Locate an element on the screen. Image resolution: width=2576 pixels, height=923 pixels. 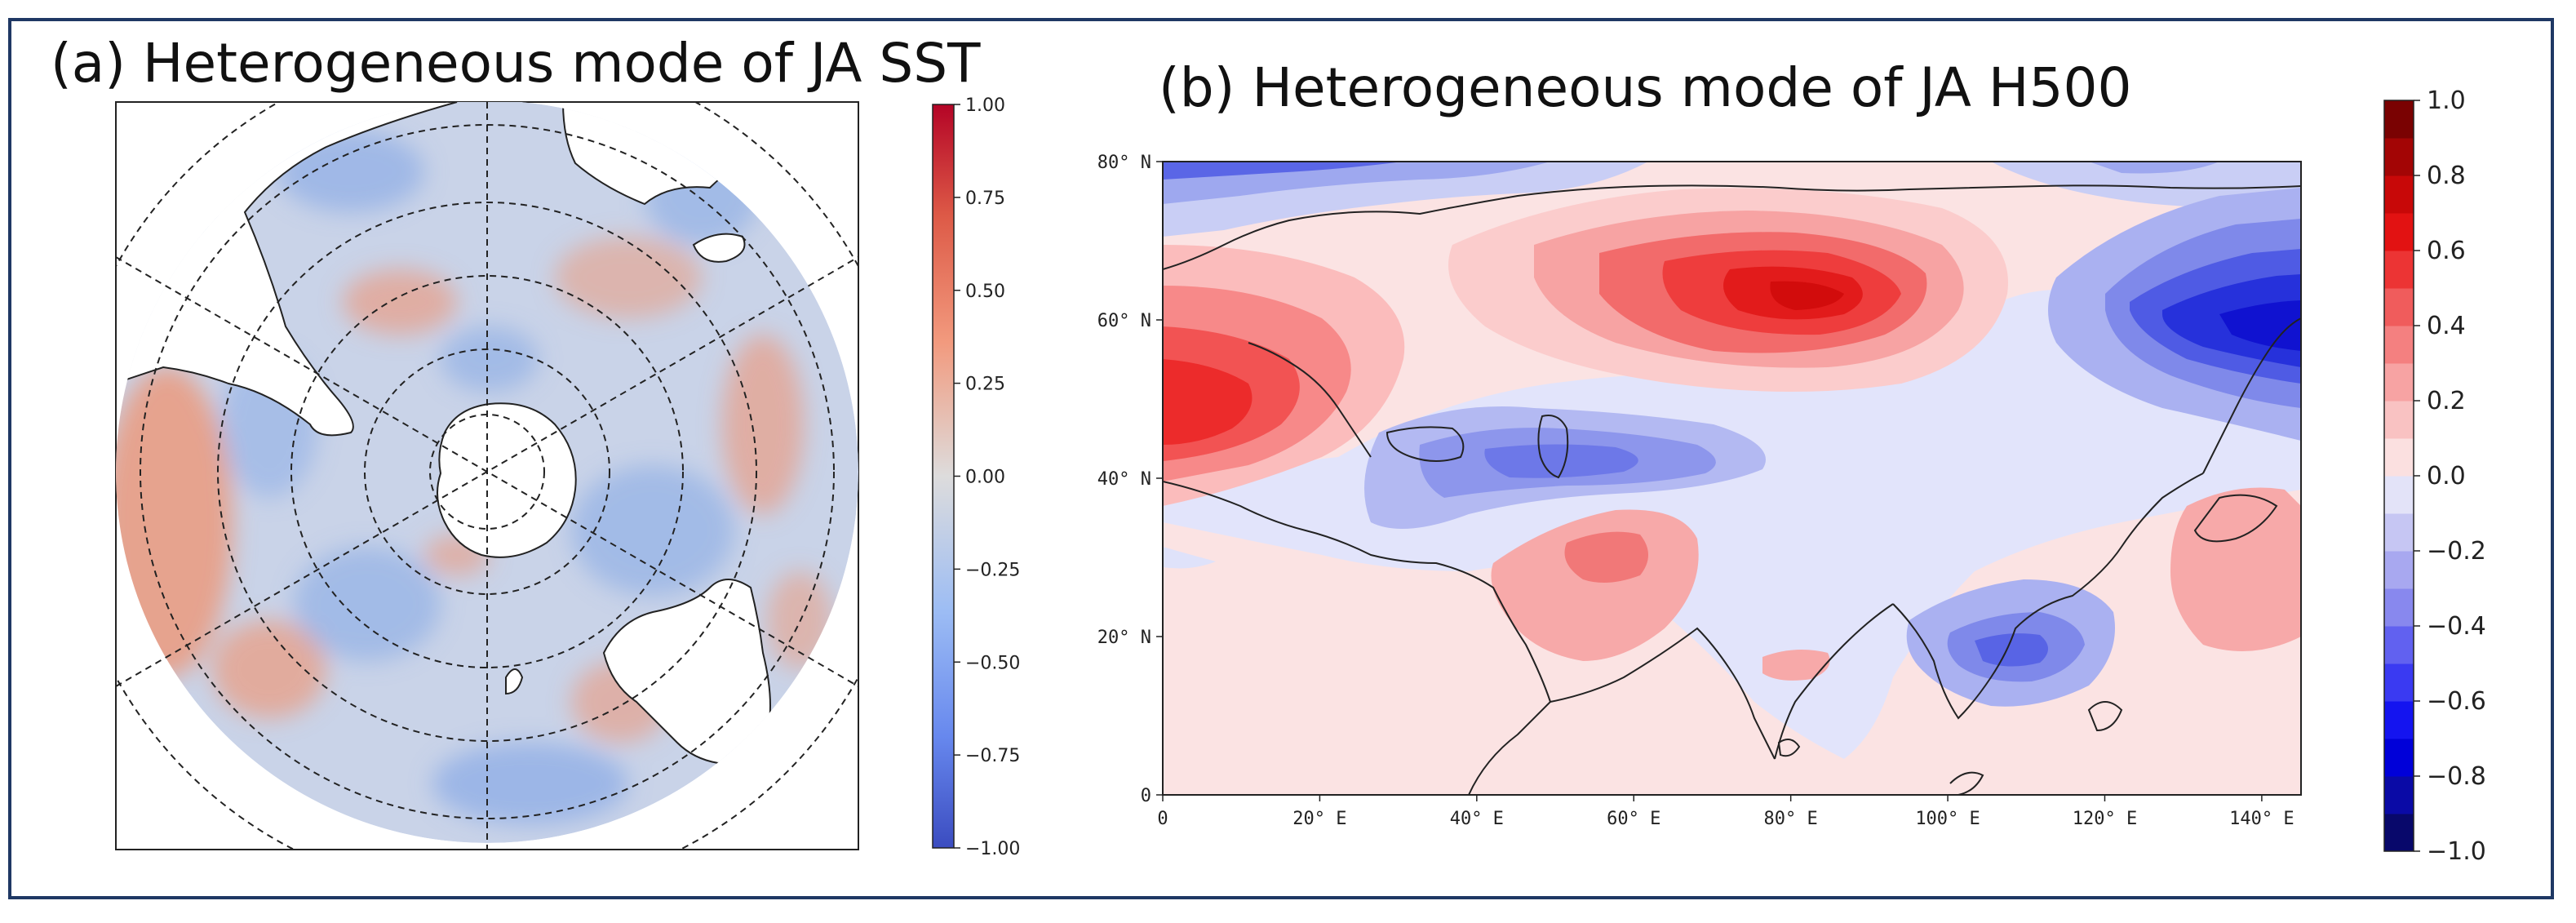
cb-b-tick-label: −0.4 is located at coordinates (2456, 626).